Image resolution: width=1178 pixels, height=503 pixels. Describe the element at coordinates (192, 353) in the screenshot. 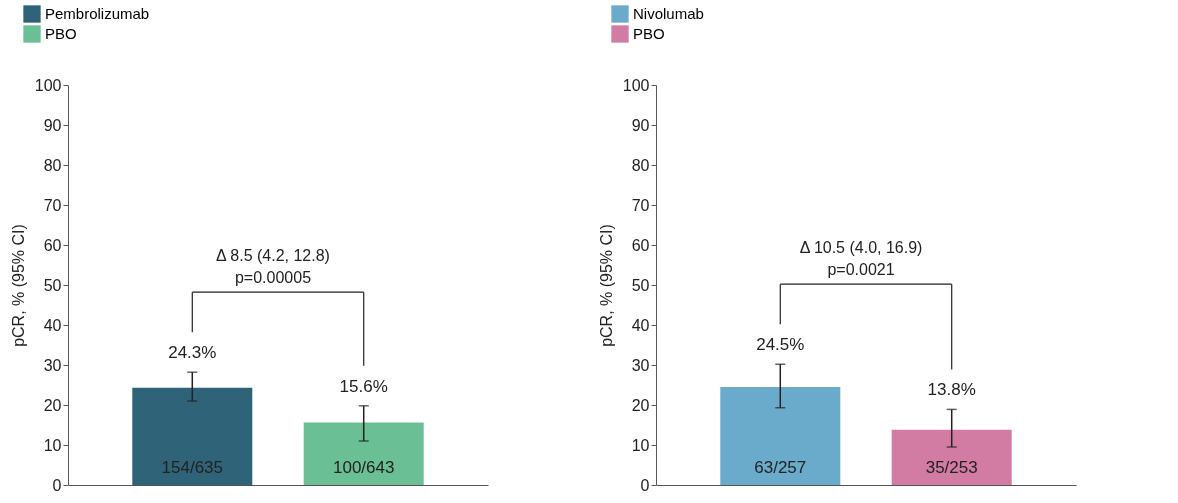

I see `data-label: 24.3%` at that location.